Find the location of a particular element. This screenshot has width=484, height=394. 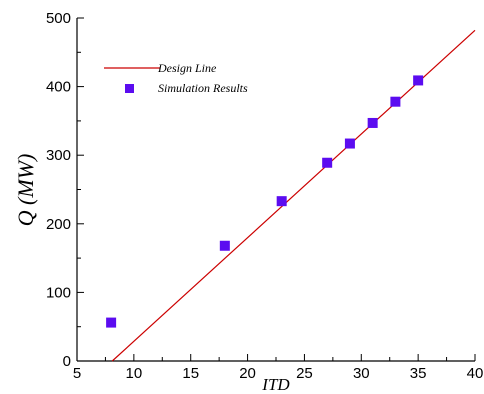

y-tick-label: 500 is located at coordinates (58, 18).